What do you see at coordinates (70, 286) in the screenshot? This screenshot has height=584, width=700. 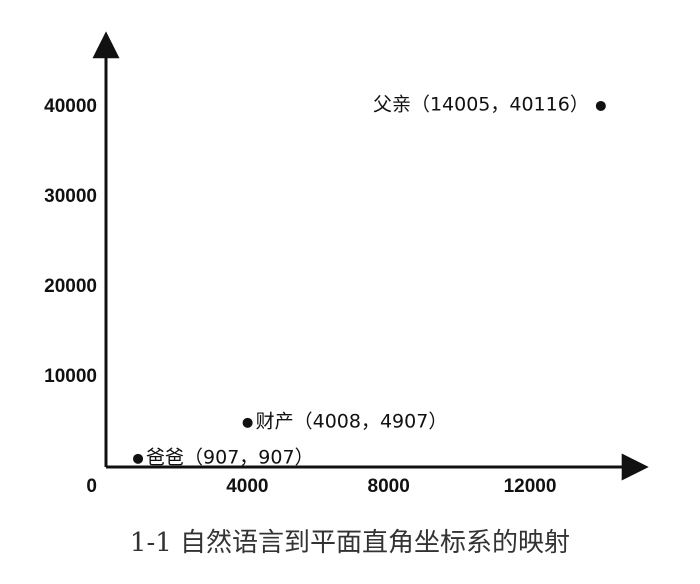 I see `y-tick-label: 20000` at bounding box center [70, 286].